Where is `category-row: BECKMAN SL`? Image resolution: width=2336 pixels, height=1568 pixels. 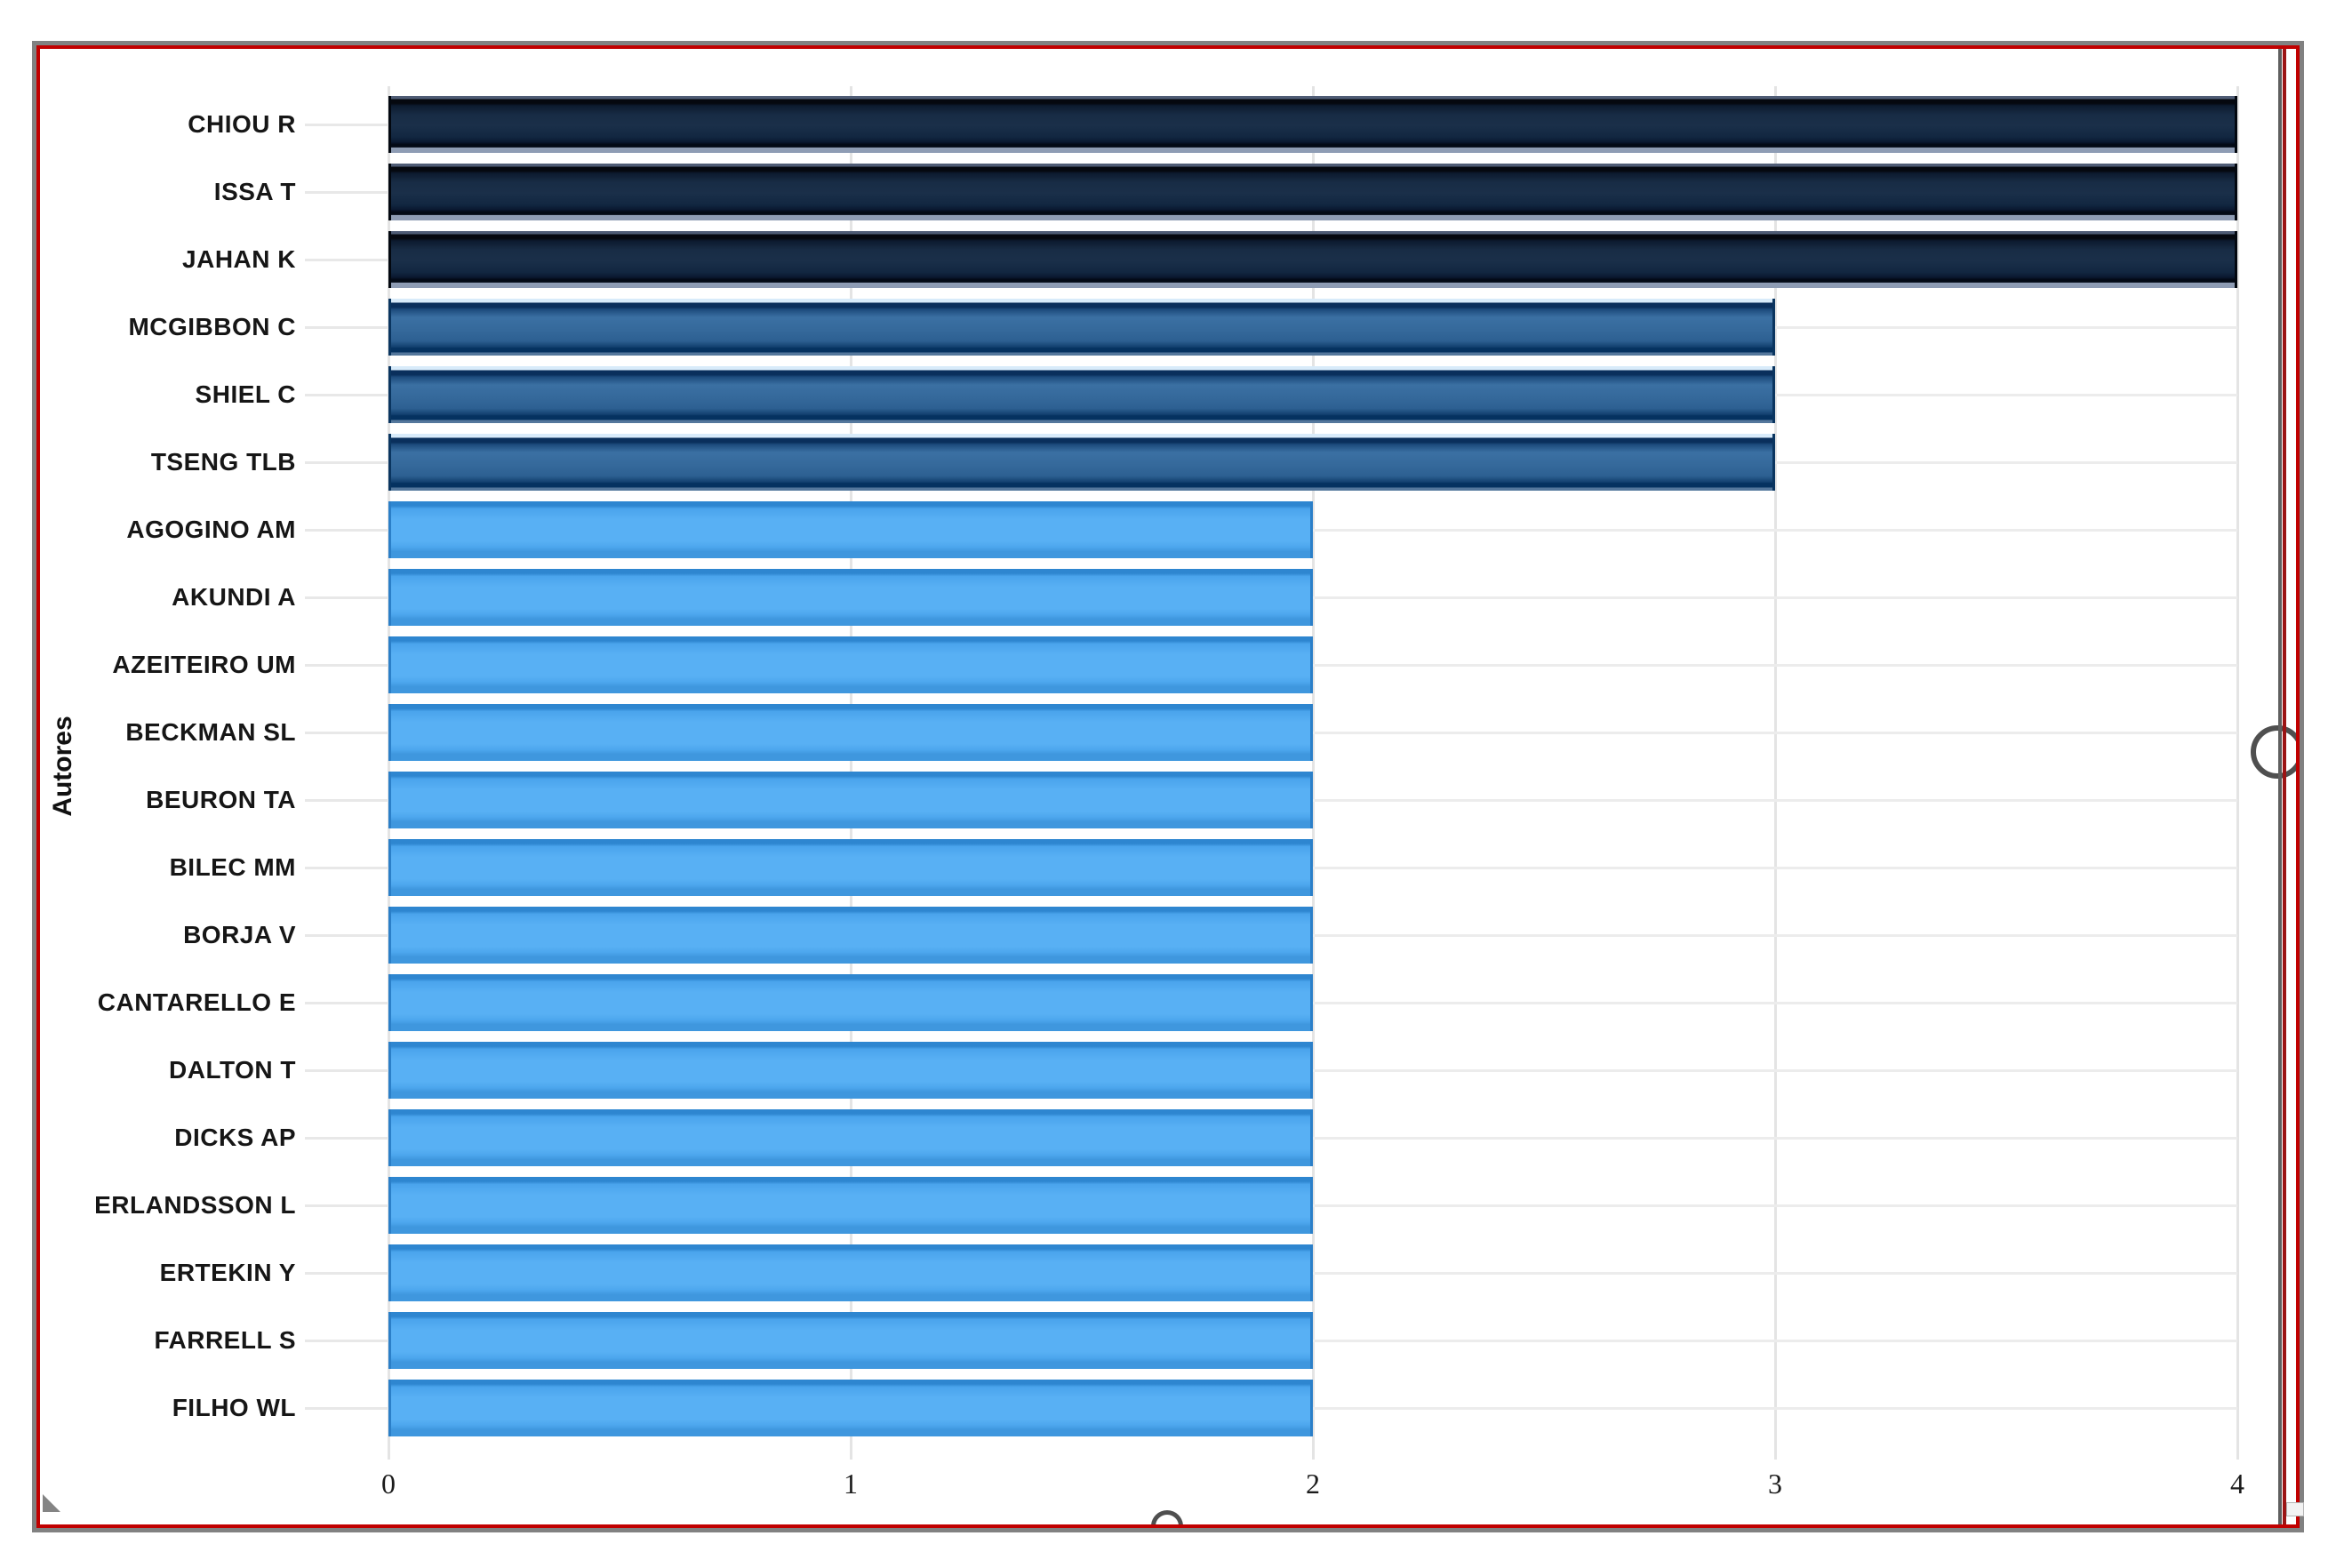 category-row: BECKMAN SL is located at coordinates (1138, 732).